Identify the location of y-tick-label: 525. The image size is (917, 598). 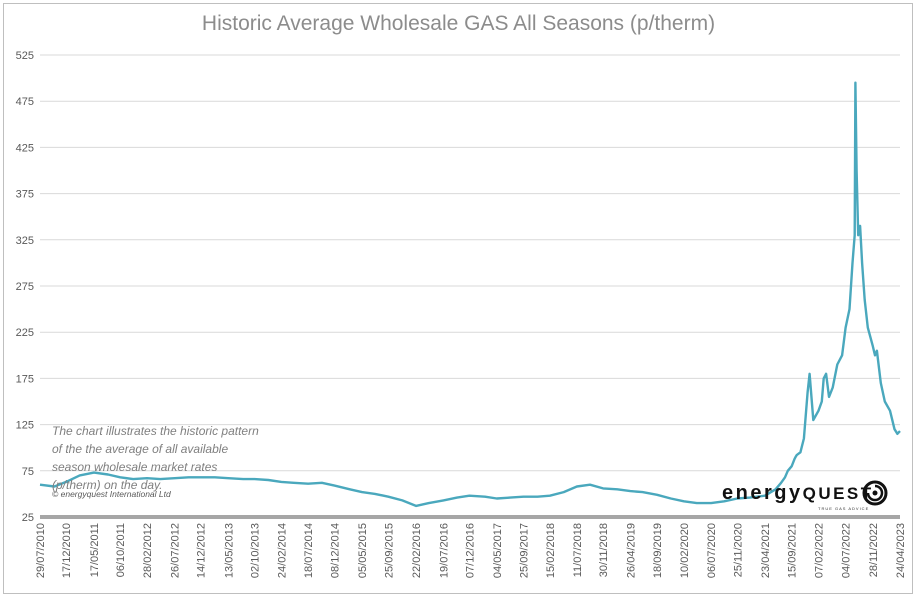
(25, 56).